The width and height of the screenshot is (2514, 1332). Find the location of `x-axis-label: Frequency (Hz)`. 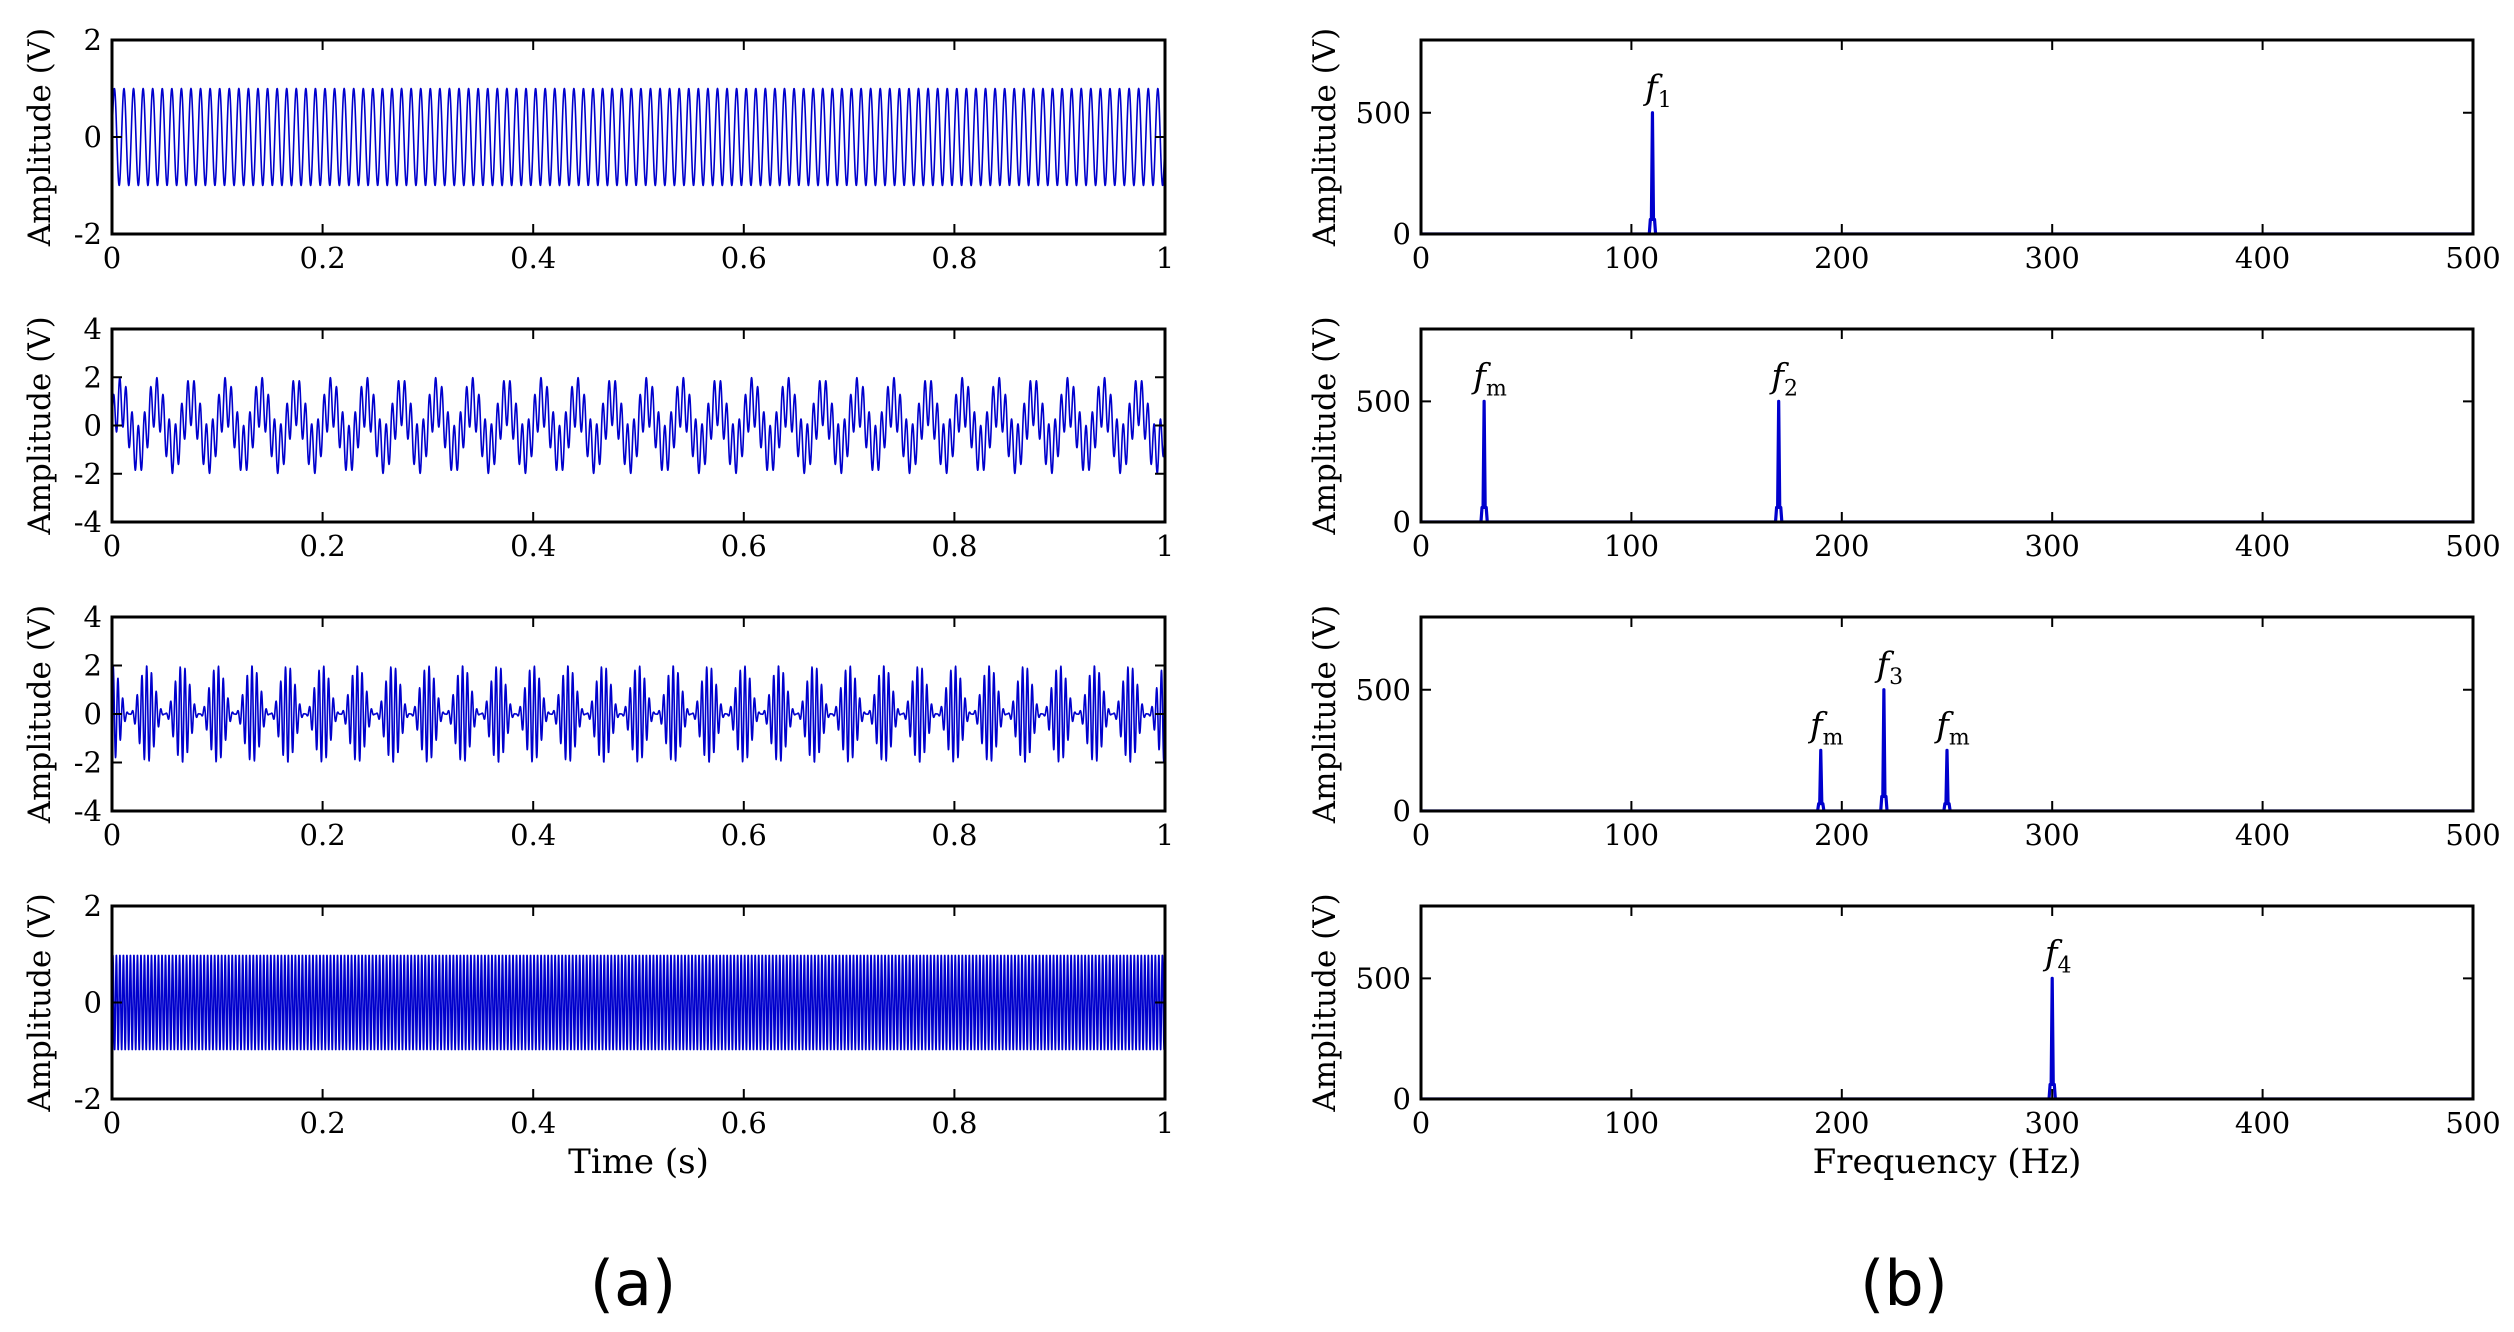

x-axis-label: Frequency (Hz) is located at coordinates (1947, 1162).